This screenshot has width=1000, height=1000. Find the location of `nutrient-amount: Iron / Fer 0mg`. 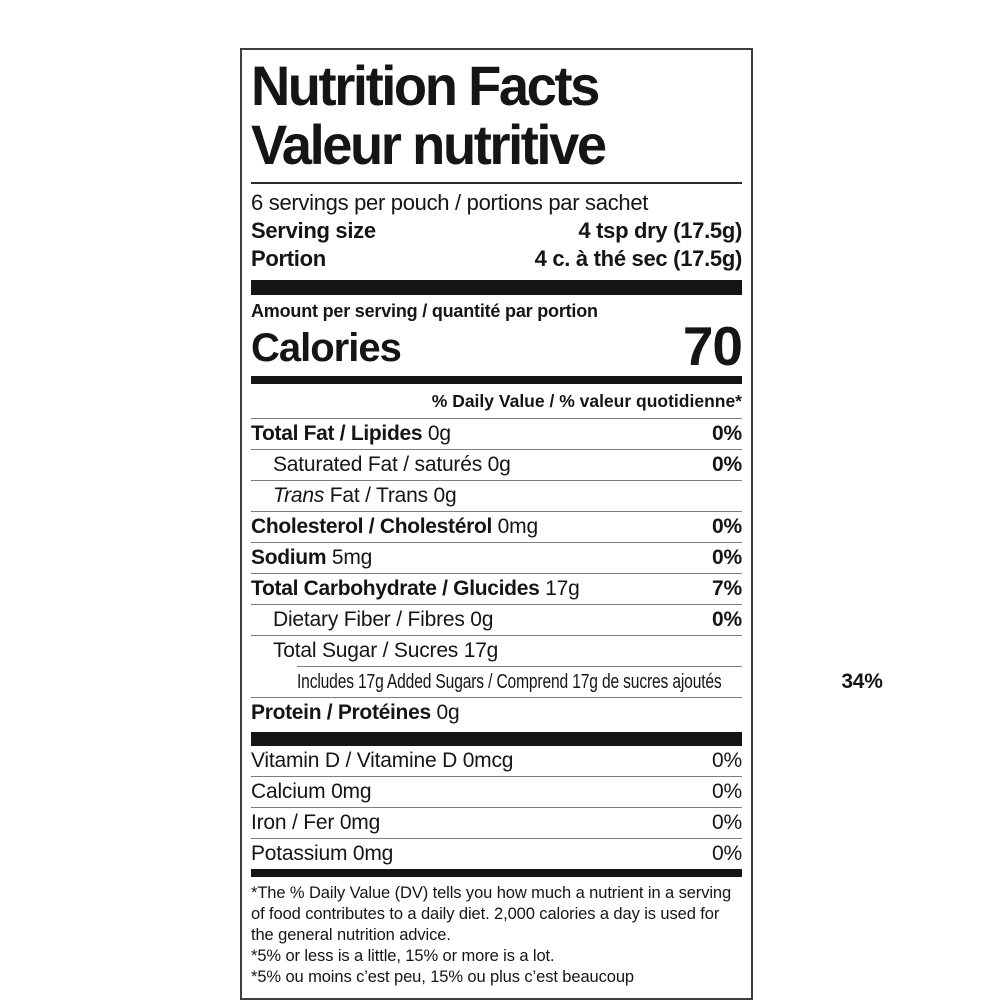

nutrient-amount: Iron / Fer 0mg is located at coordinates (316, 822).